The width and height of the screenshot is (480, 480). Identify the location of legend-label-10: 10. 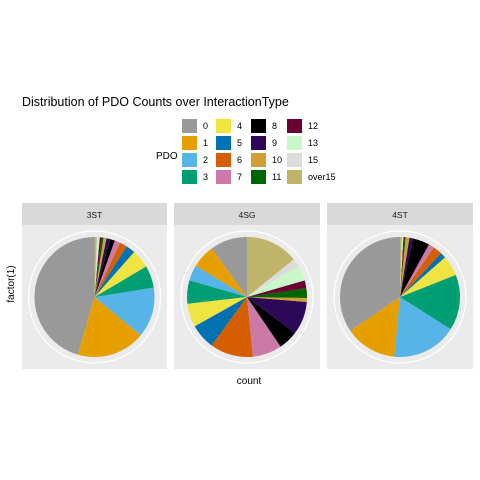
(277, 160).